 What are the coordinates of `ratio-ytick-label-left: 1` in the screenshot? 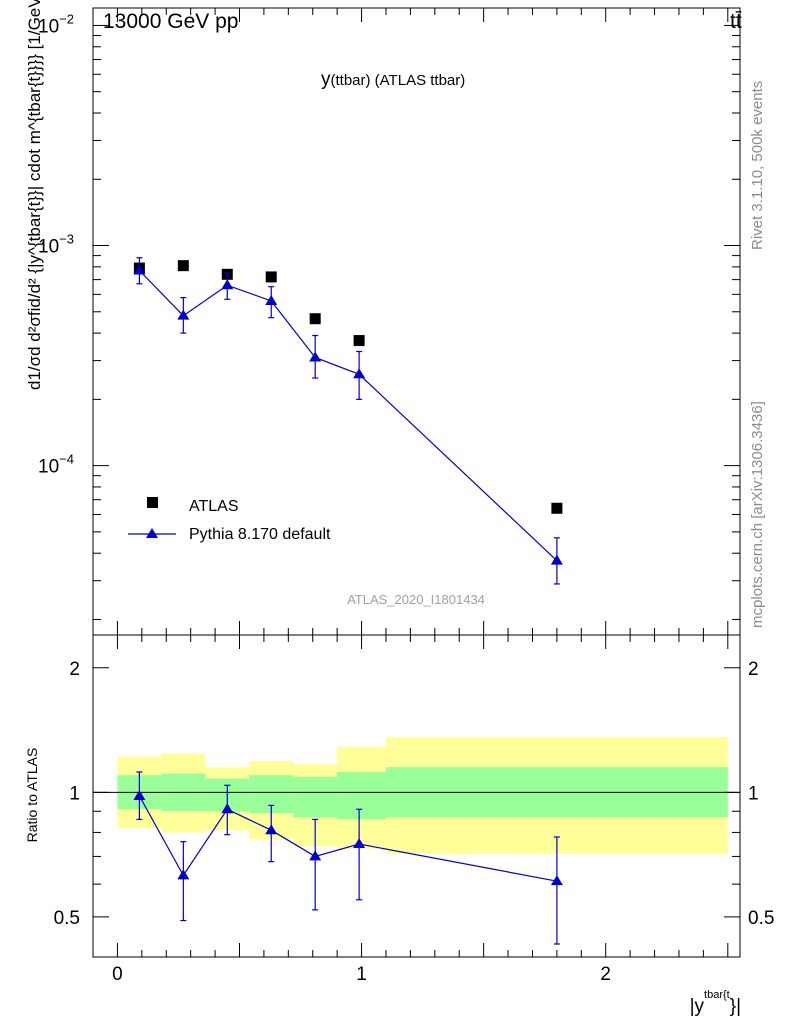 It's located at (74, 793).